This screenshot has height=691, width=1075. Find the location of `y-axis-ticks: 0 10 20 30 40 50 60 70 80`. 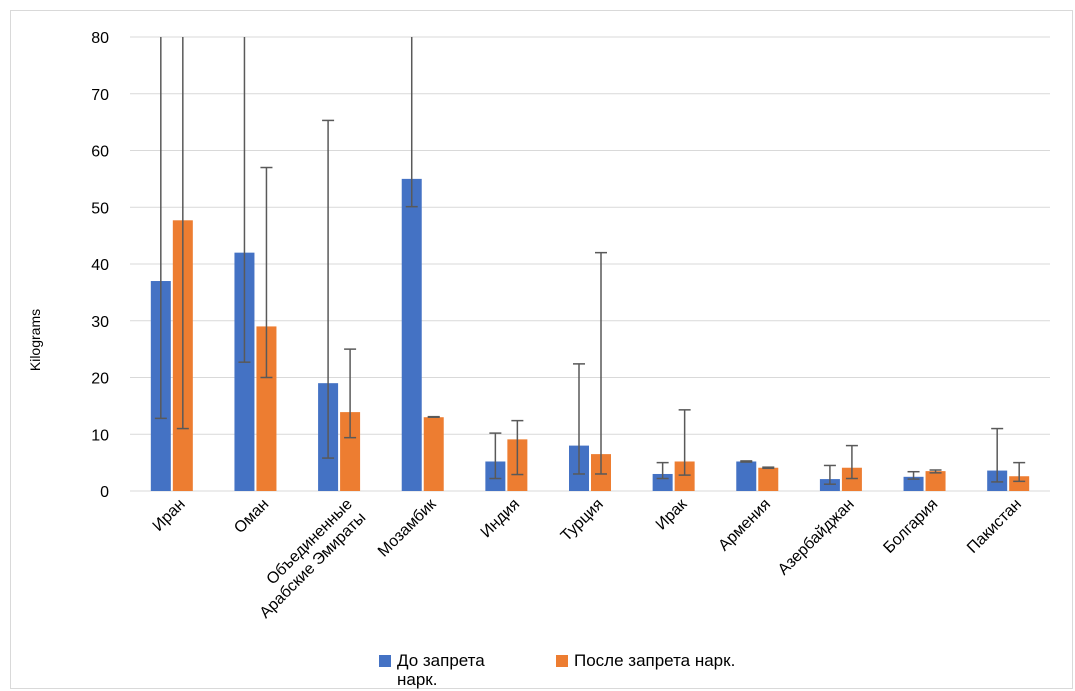

y-axis-ticks: 0 10 20 30 40 50 60 70 80 is located at coordinates (100, 265).